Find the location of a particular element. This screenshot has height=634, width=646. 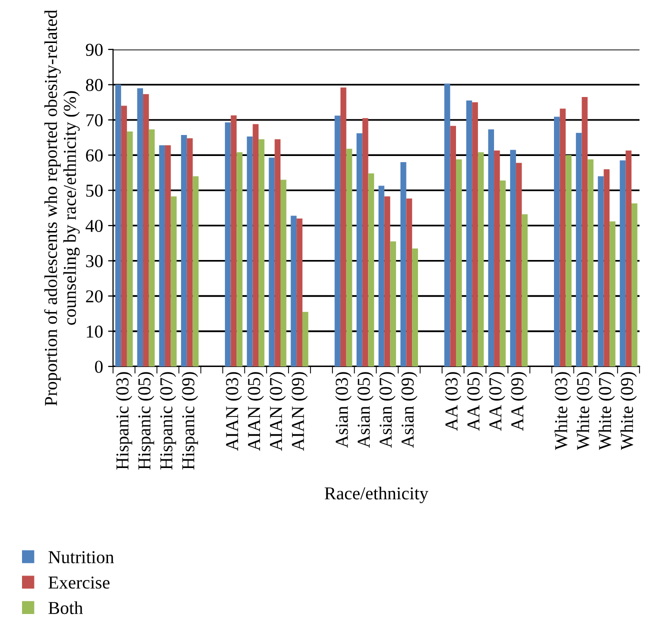

x-tick-label: AIAN (07) is located at coordinates (277, 411).